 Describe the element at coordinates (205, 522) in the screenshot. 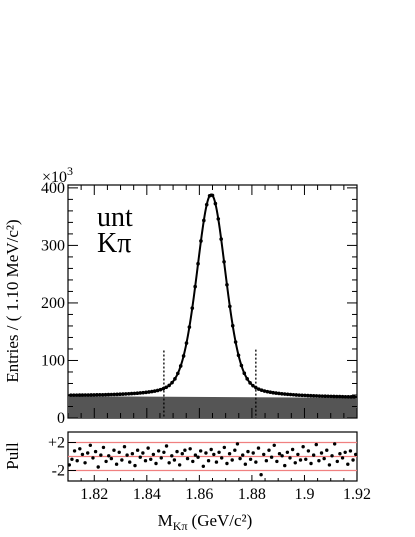

I see `x-axis-title: MKπ (GeV/c²)` at that location.